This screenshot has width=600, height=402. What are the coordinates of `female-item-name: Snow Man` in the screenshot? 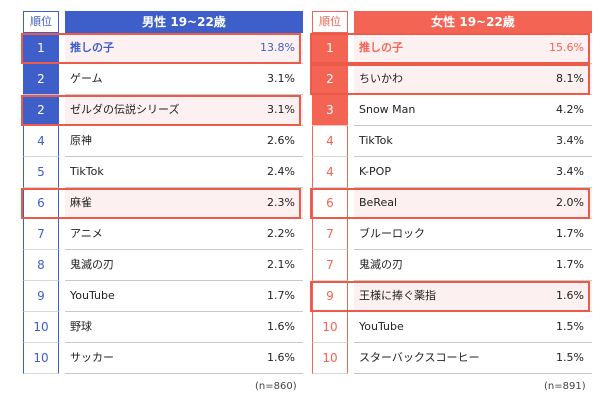 It's located at (387, 109).